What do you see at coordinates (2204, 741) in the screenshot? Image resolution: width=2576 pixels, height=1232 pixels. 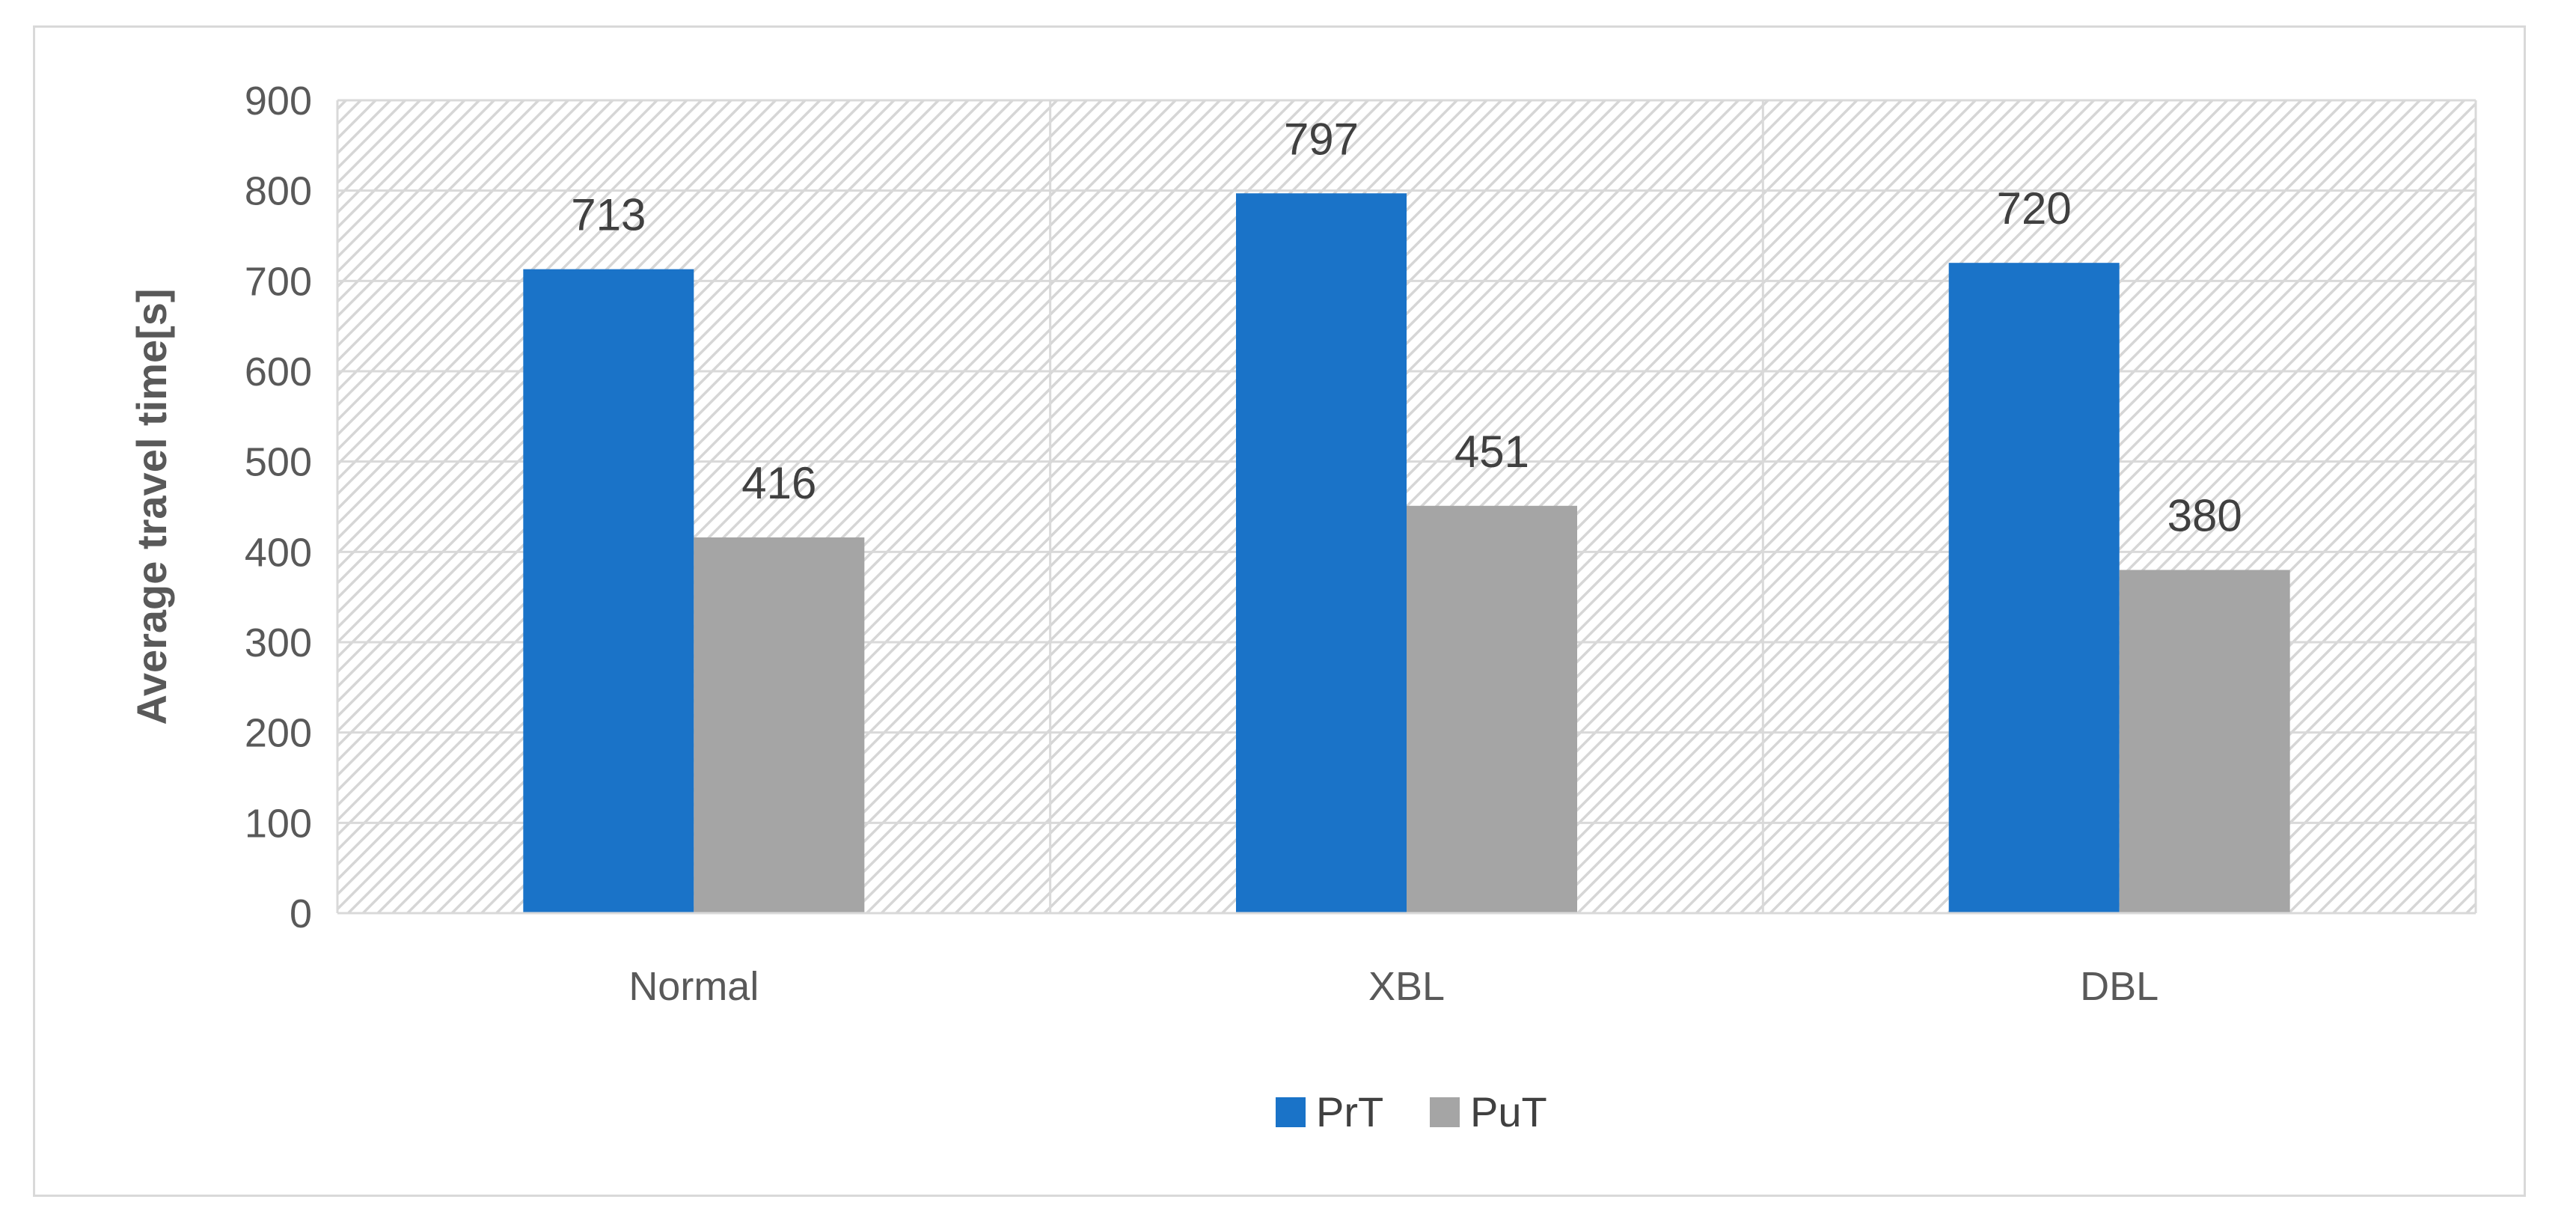 I see `bar-put-dbl` at bounding box center [2204, 741].